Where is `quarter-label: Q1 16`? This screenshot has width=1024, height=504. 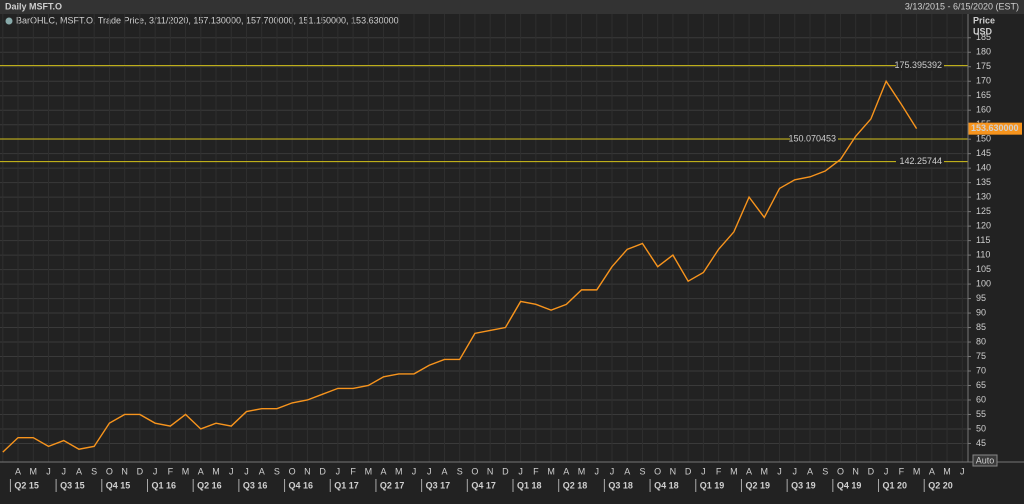 quarter-label: Q1 16 is located at coordinates (163, 485).